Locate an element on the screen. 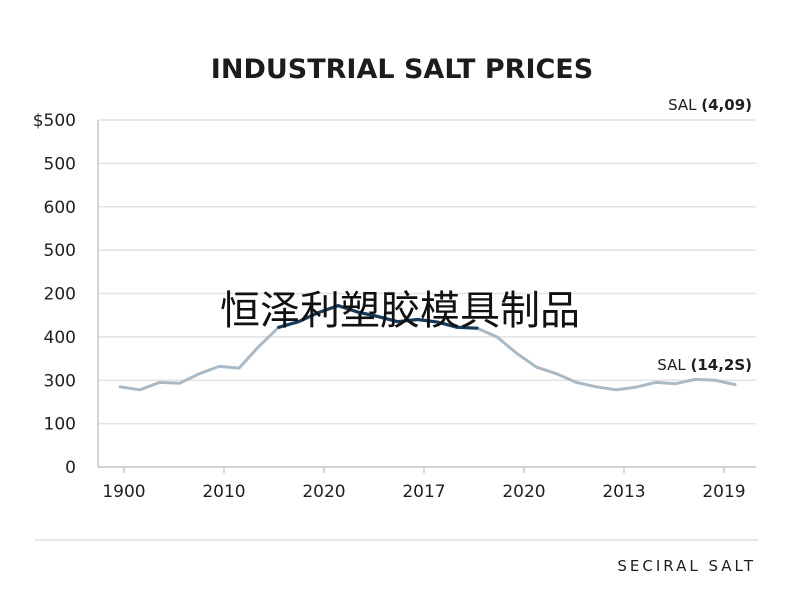 Image resolution: width=800 pixels, height=600 pixels. series is located at coordinates (427, 348).